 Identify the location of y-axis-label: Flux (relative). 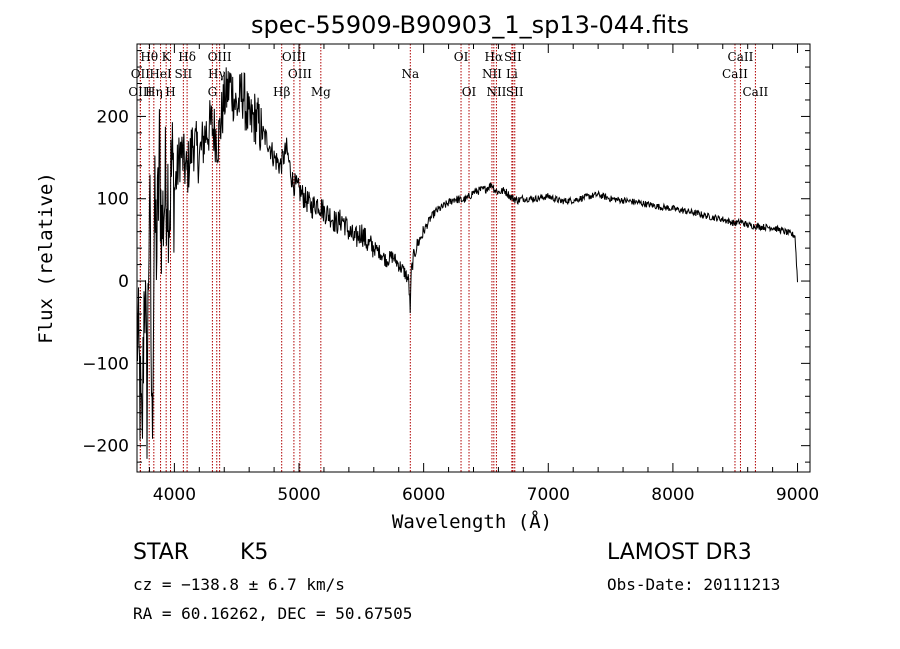
(46, 258).